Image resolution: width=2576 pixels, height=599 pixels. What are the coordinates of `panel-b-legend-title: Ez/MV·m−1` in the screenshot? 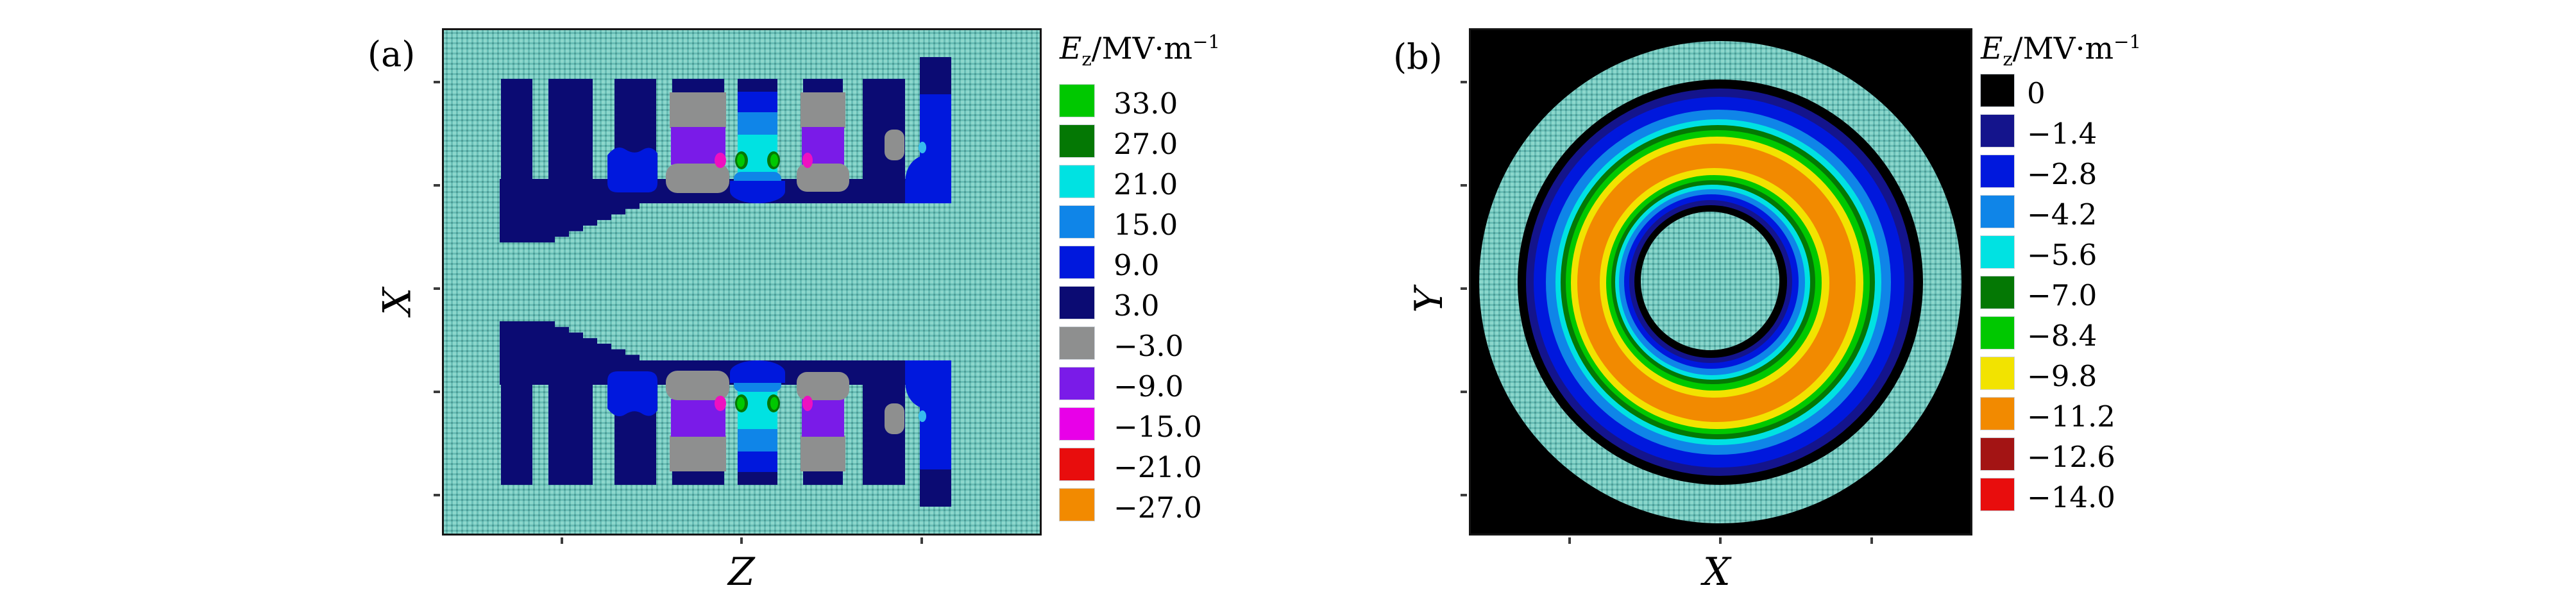 It's located at (2061, 50).